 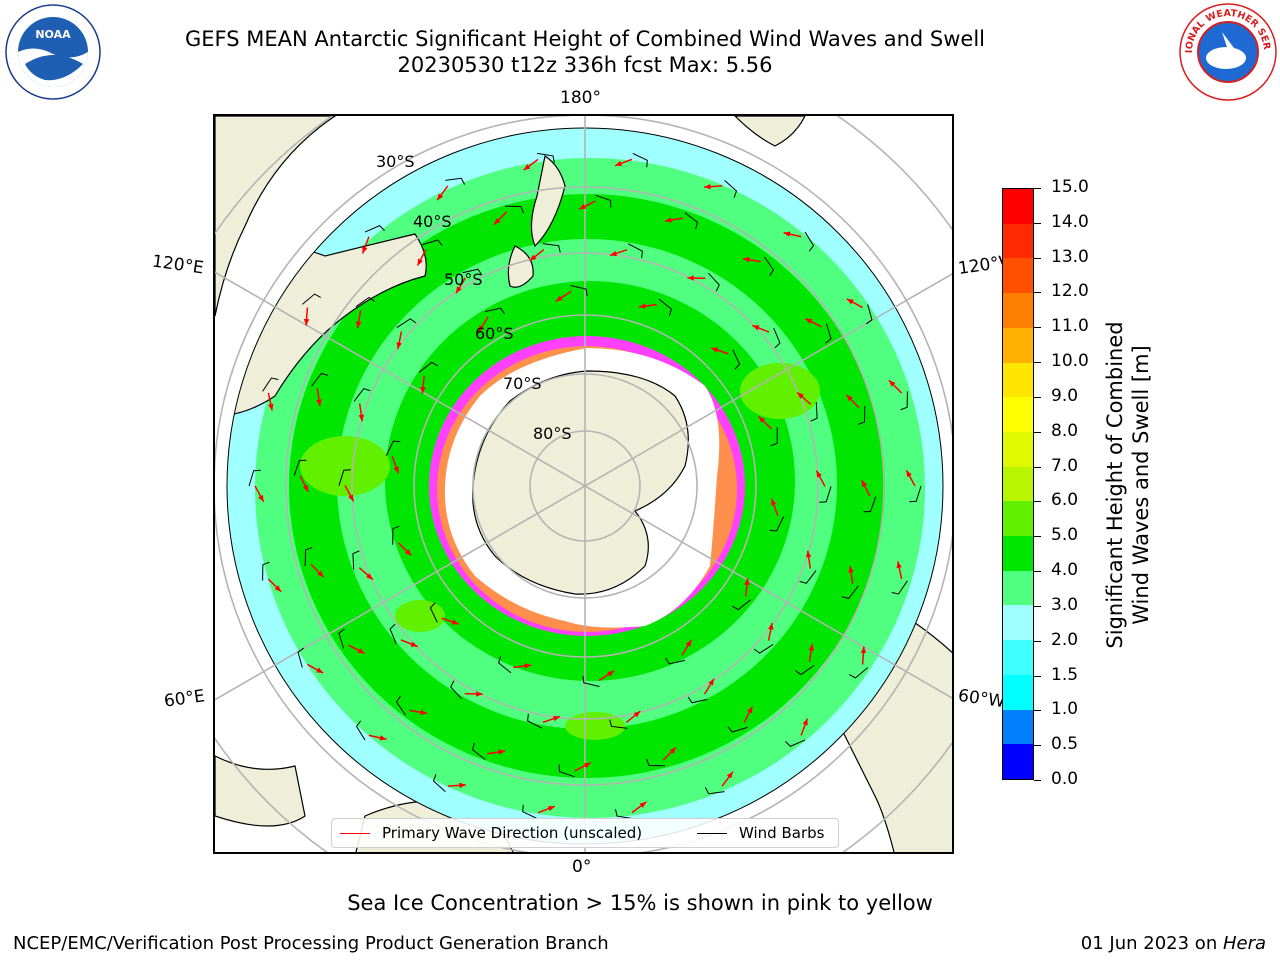 I want to click on colorbar-tick-label: 14.0, so click(x=1070, y=221).